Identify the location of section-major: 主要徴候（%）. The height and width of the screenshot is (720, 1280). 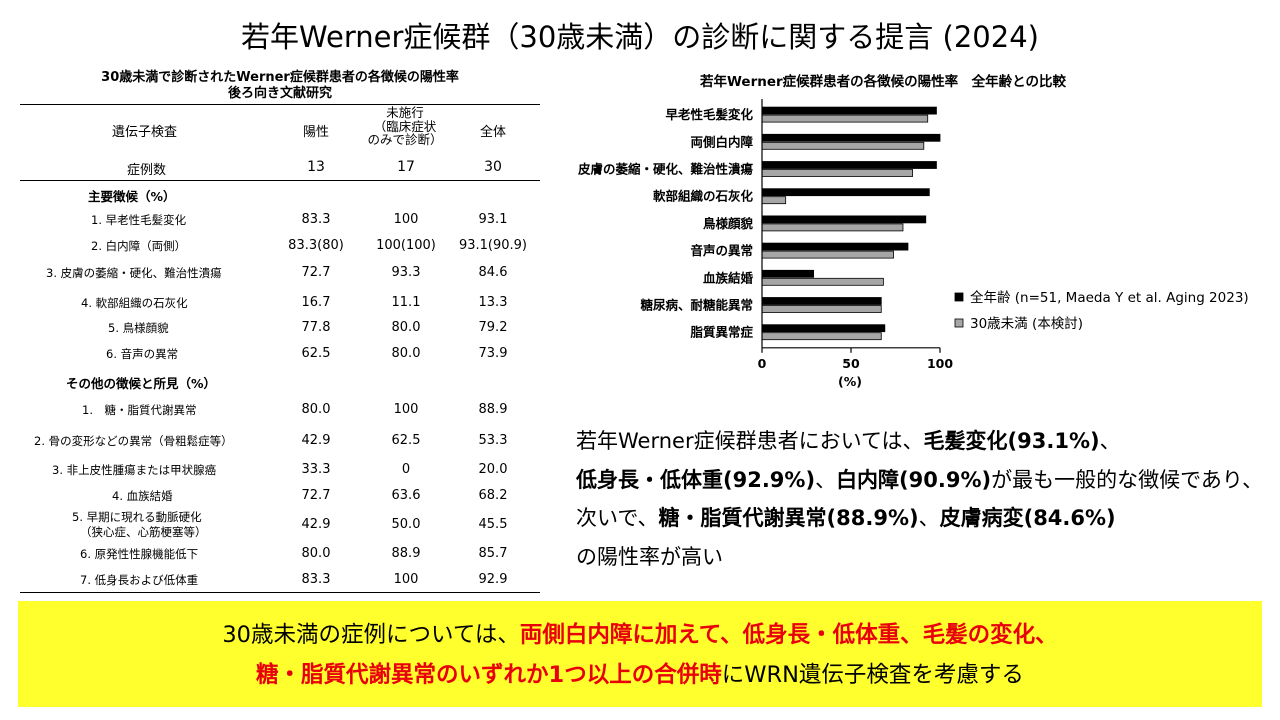
(132, 196).